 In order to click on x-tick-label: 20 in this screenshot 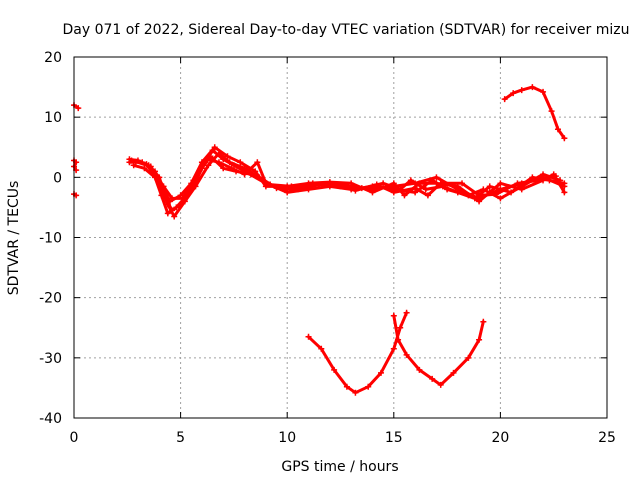, I will do `click(500, 438)`.